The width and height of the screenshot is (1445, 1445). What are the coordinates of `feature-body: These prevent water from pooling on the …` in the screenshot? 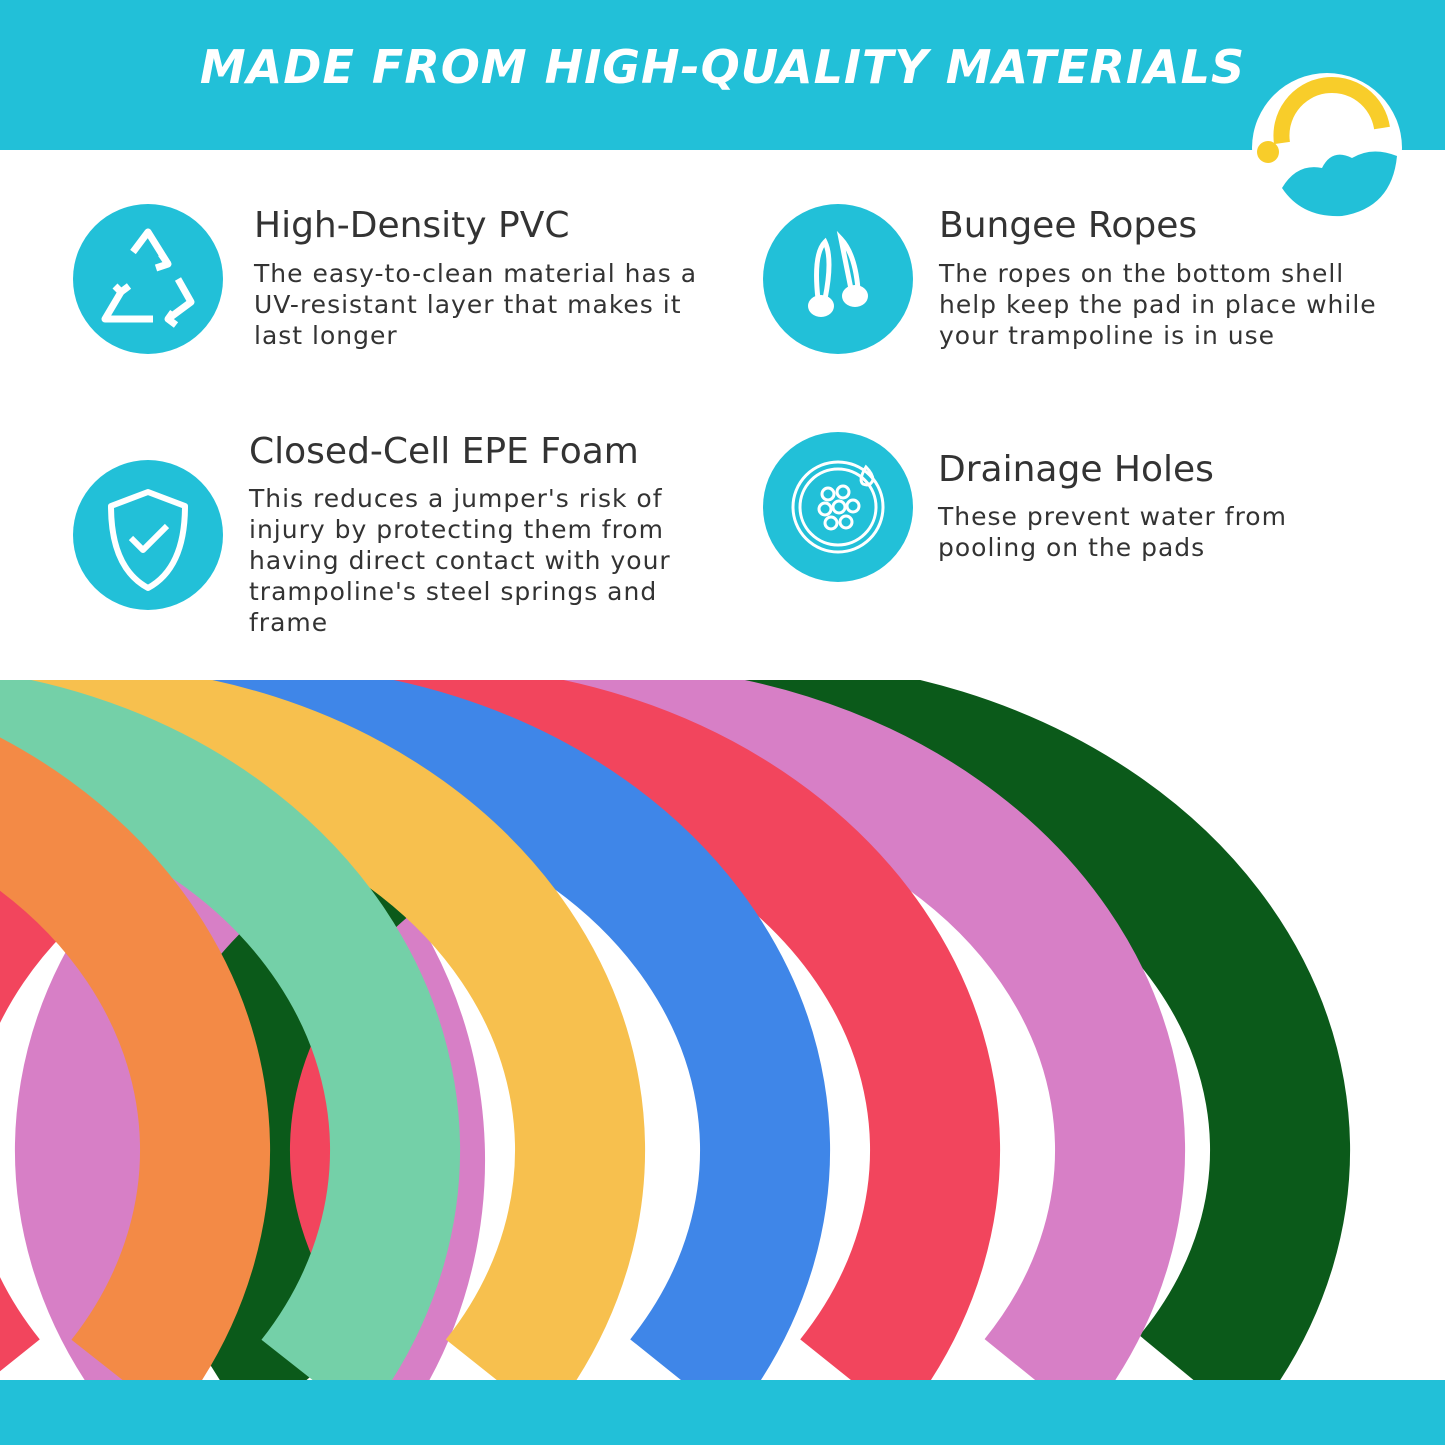 It's located at (1112, 532).